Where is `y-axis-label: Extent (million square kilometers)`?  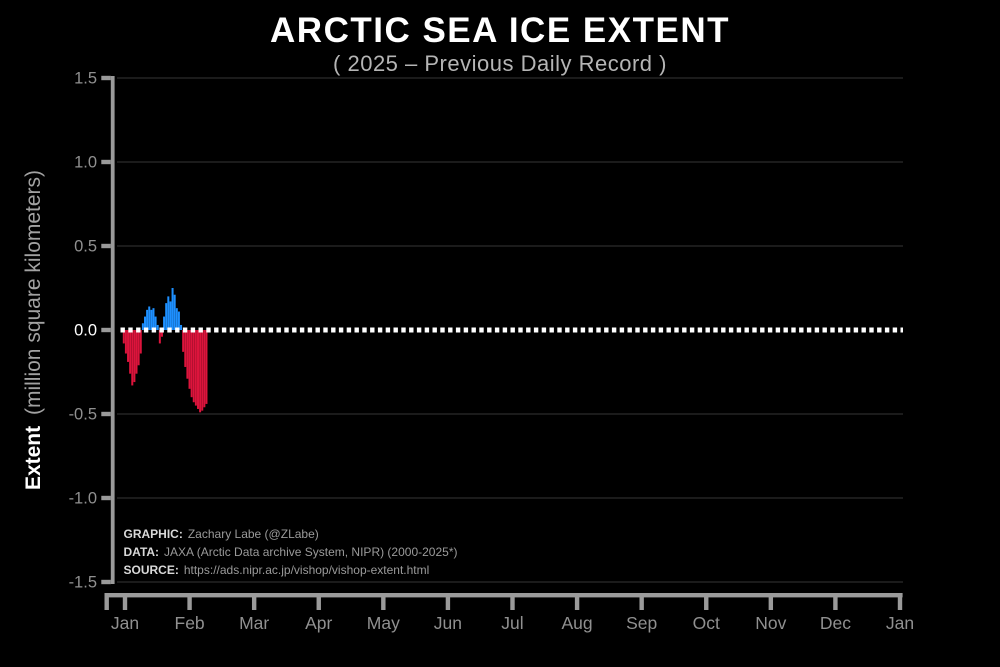 y-axis-label: Extent (million square kilometers) is located at coordinates (33, 330).